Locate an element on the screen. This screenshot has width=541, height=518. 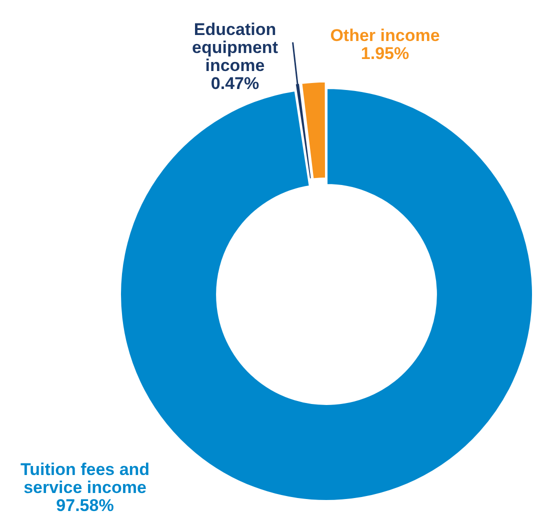
slice-label: Tuition fees and service income is located at coordinates (85, 479).